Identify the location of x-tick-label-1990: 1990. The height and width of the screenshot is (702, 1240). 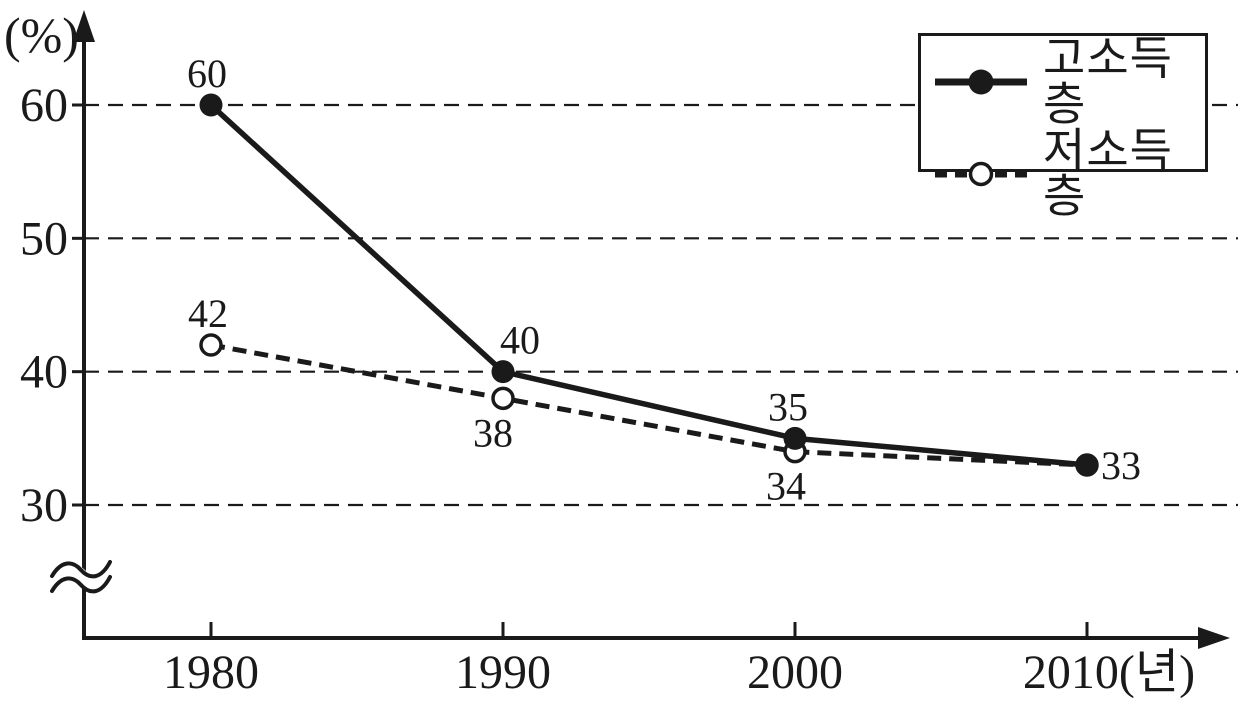
(503, 672).